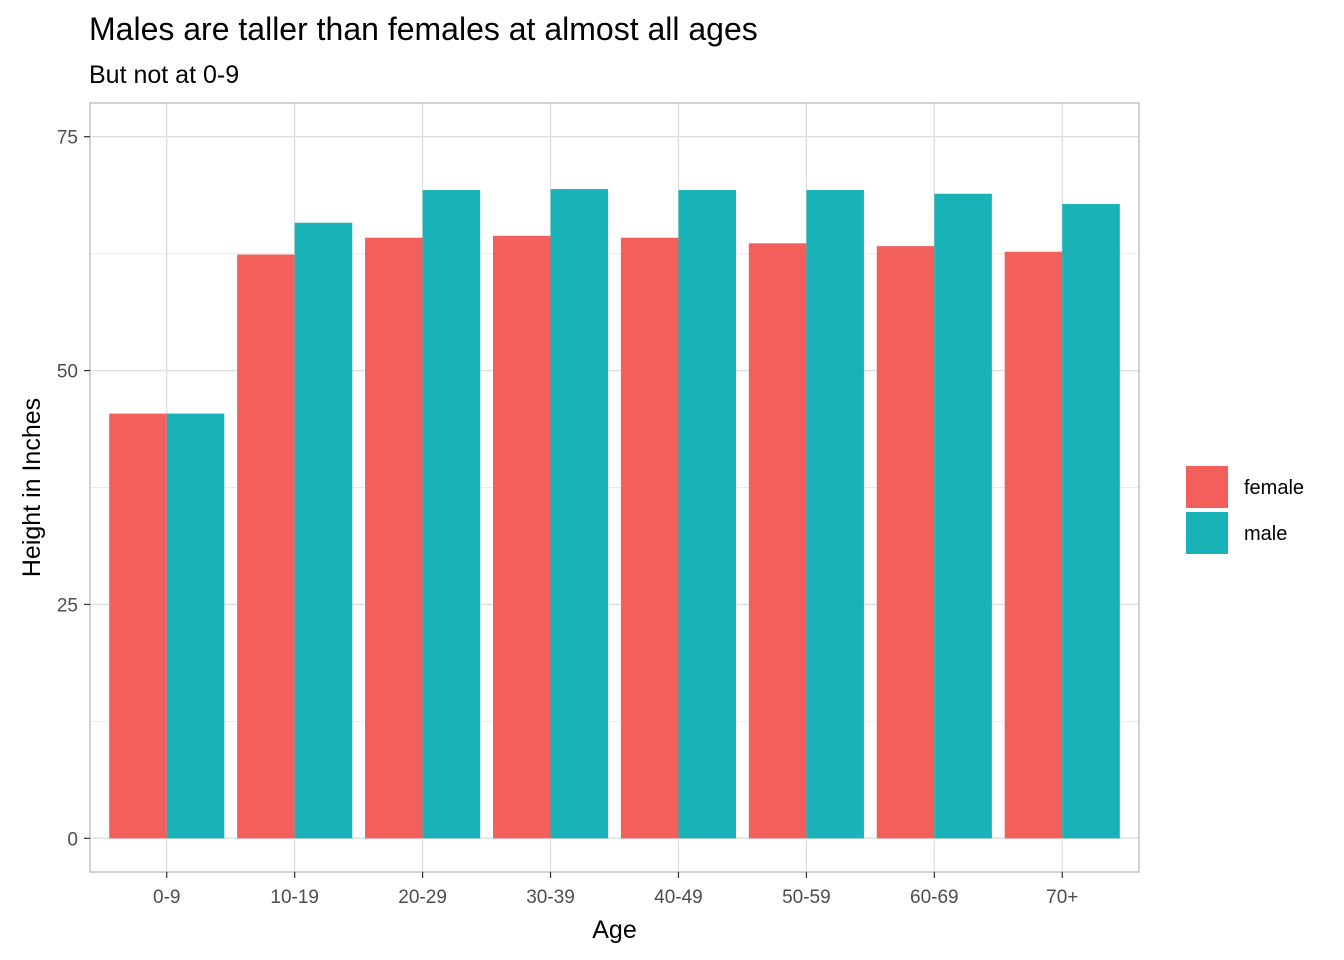 The image size is (1344, 960). I want to click on y-tick-label: 50, so click(67, 372).